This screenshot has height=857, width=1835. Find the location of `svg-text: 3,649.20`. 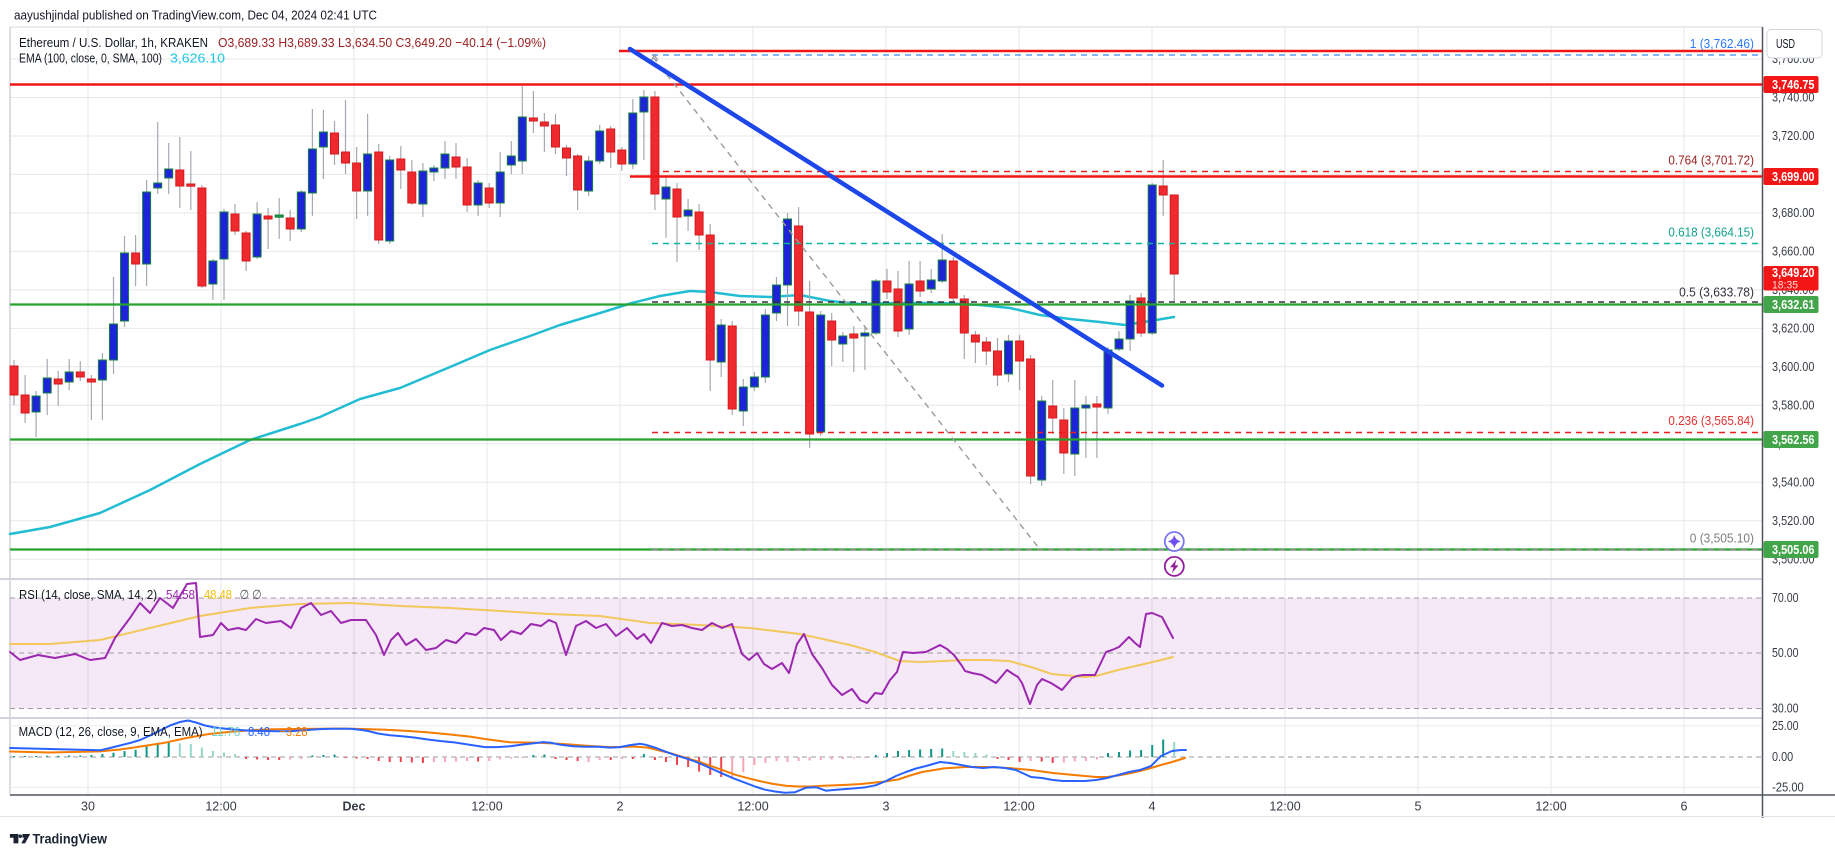

svg-text: 3,649.20 is located at coordinates (1793, 273).